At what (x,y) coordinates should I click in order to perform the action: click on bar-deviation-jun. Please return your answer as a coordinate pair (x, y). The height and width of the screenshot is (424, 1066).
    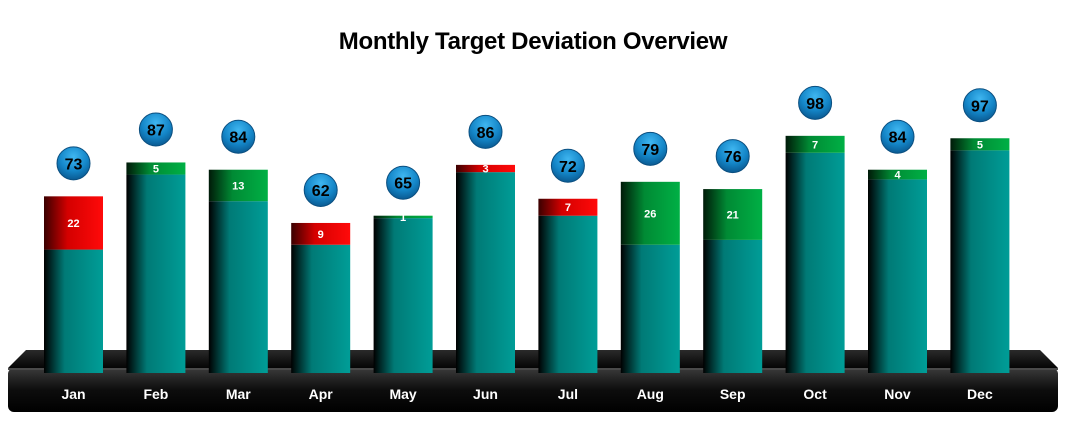
    Looking at the image, I should click on (485, 168).